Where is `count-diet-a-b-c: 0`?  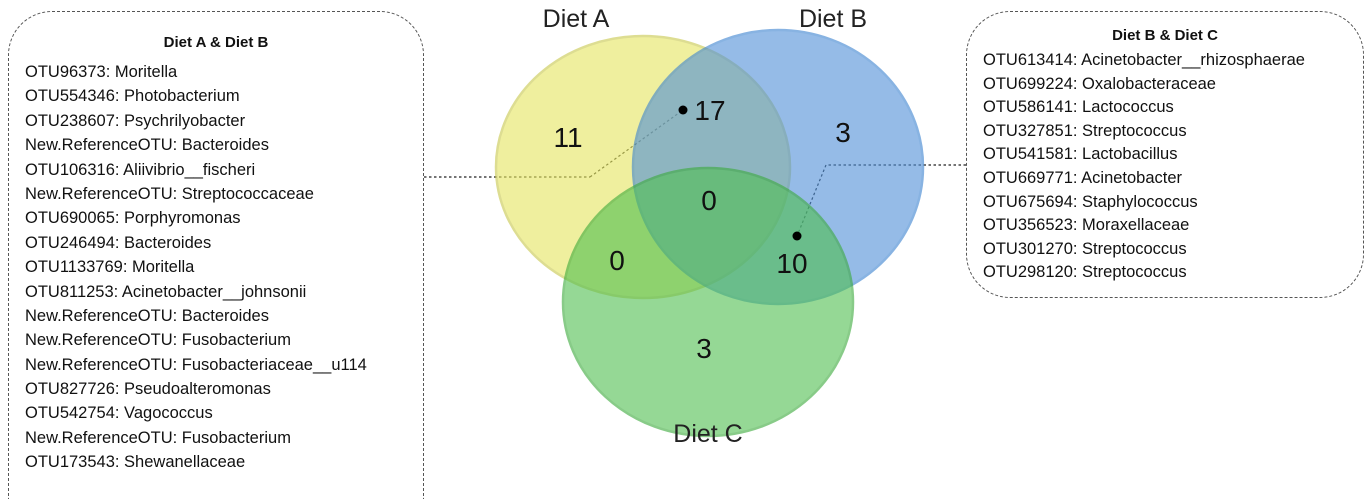
count-diet-a-b-c: 0 is located at coordinates (709, 200).